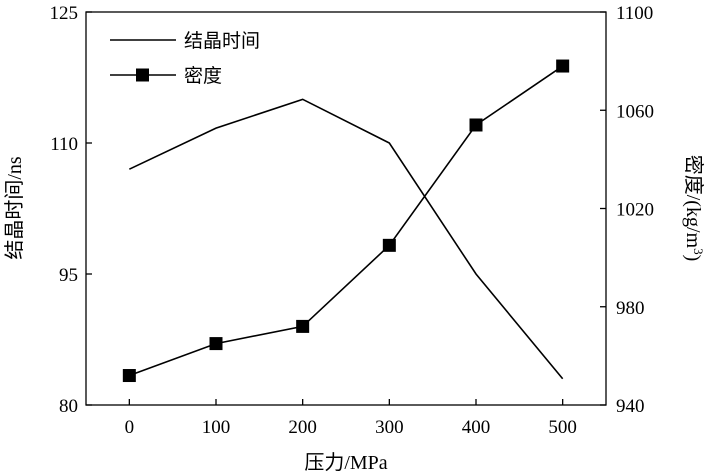  I want to click on right-y-axis-label-end: ), so click(693, 258).